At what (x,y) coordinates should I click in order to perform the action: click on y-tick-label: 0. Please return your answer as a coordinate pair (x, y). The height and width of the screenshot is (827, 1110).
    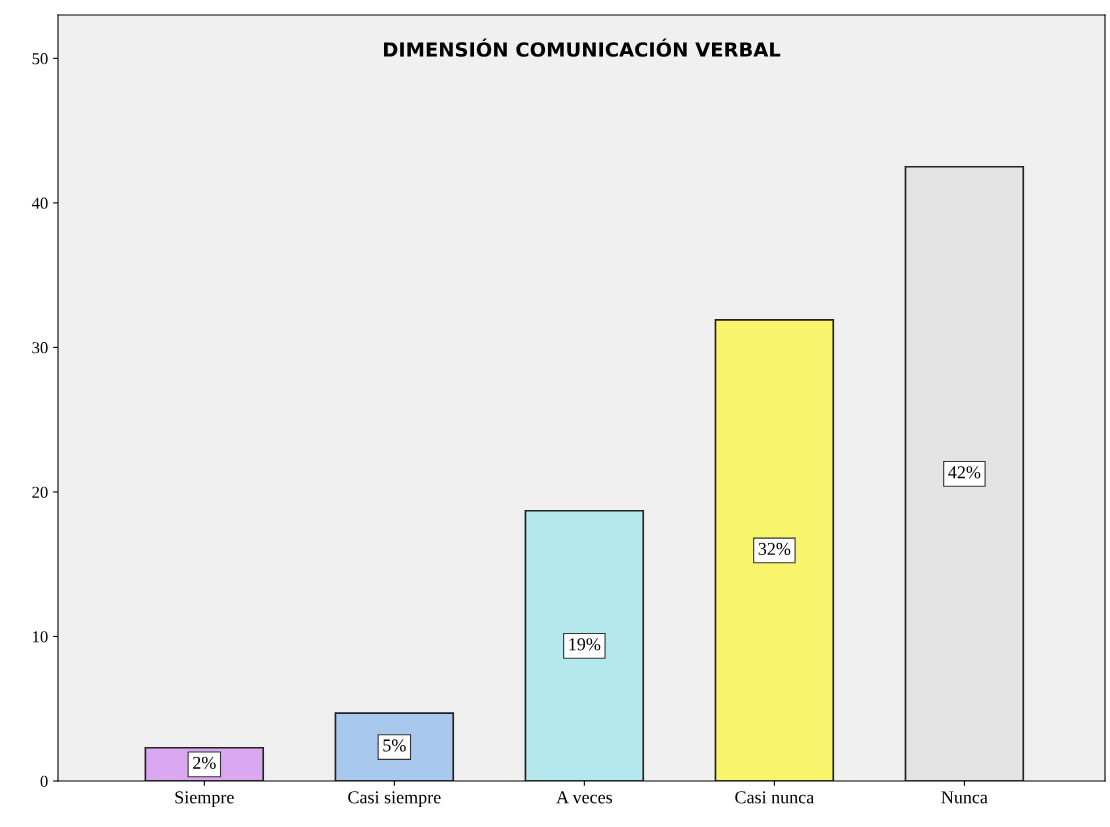
    Looking at the image, I should click on (44, 781).